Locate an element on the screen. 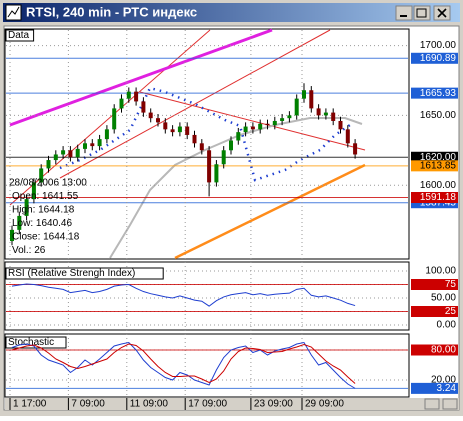 This screenshot has height=421, width=463. level-label: 75 is located at coordinates (451, 284).